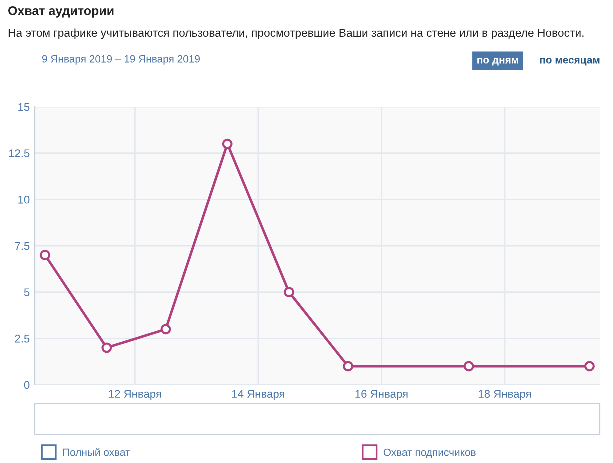 The height and width of the screenshot is (463, 613). I want to click on text: по дням, so click(498, 62).